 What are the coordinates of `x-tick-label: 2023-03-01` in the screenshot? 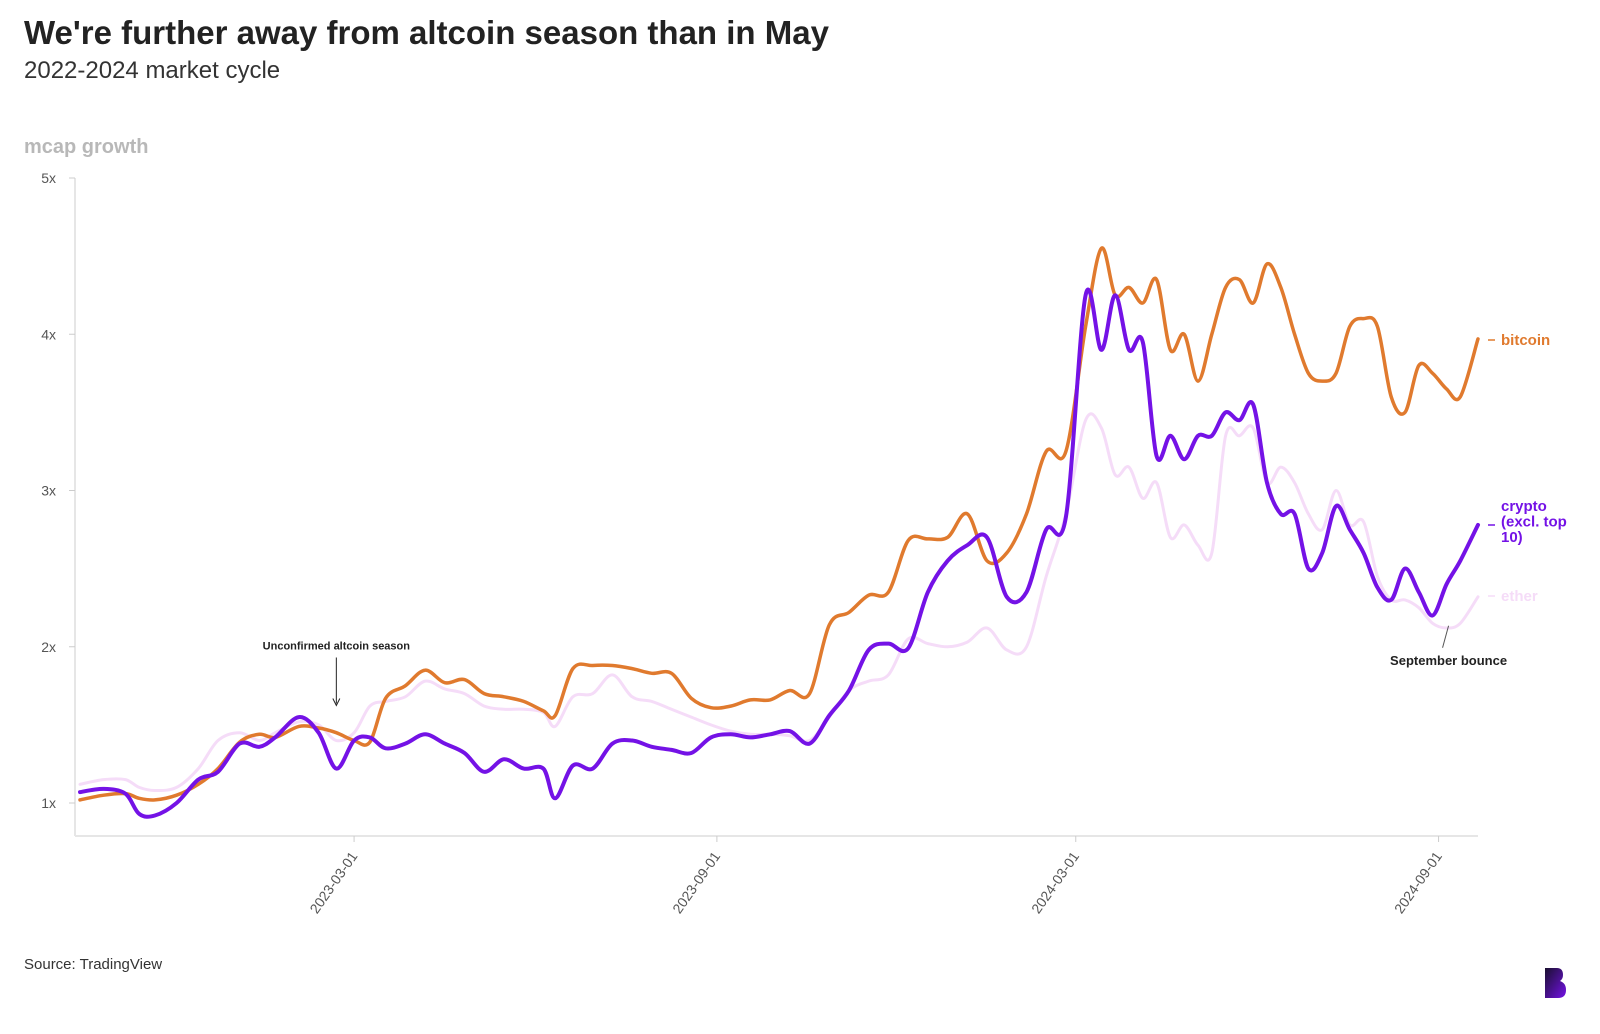 It's located at (333, 882).